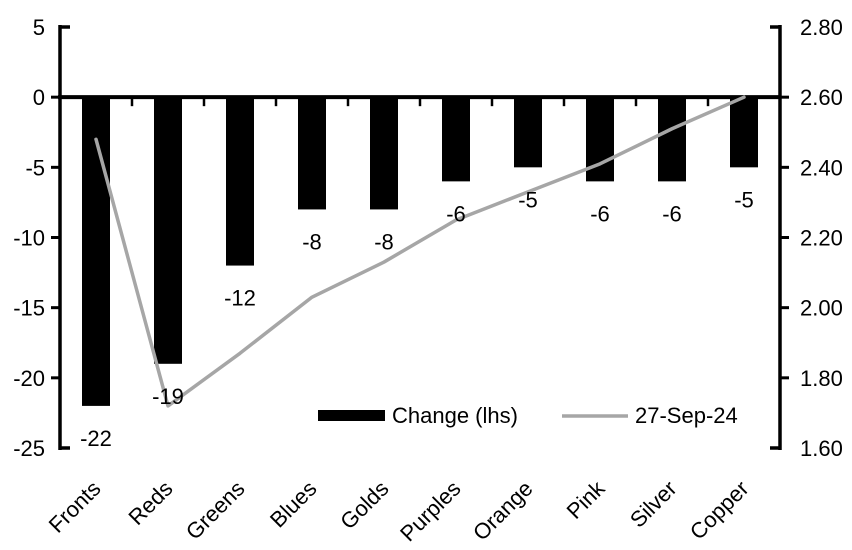 This screenshot has height=550, width=852. What do you see at coordinates (29, 378) in the screenshot?
I see `left-axis-tick-label: -20` at bounding box center [29, 378].